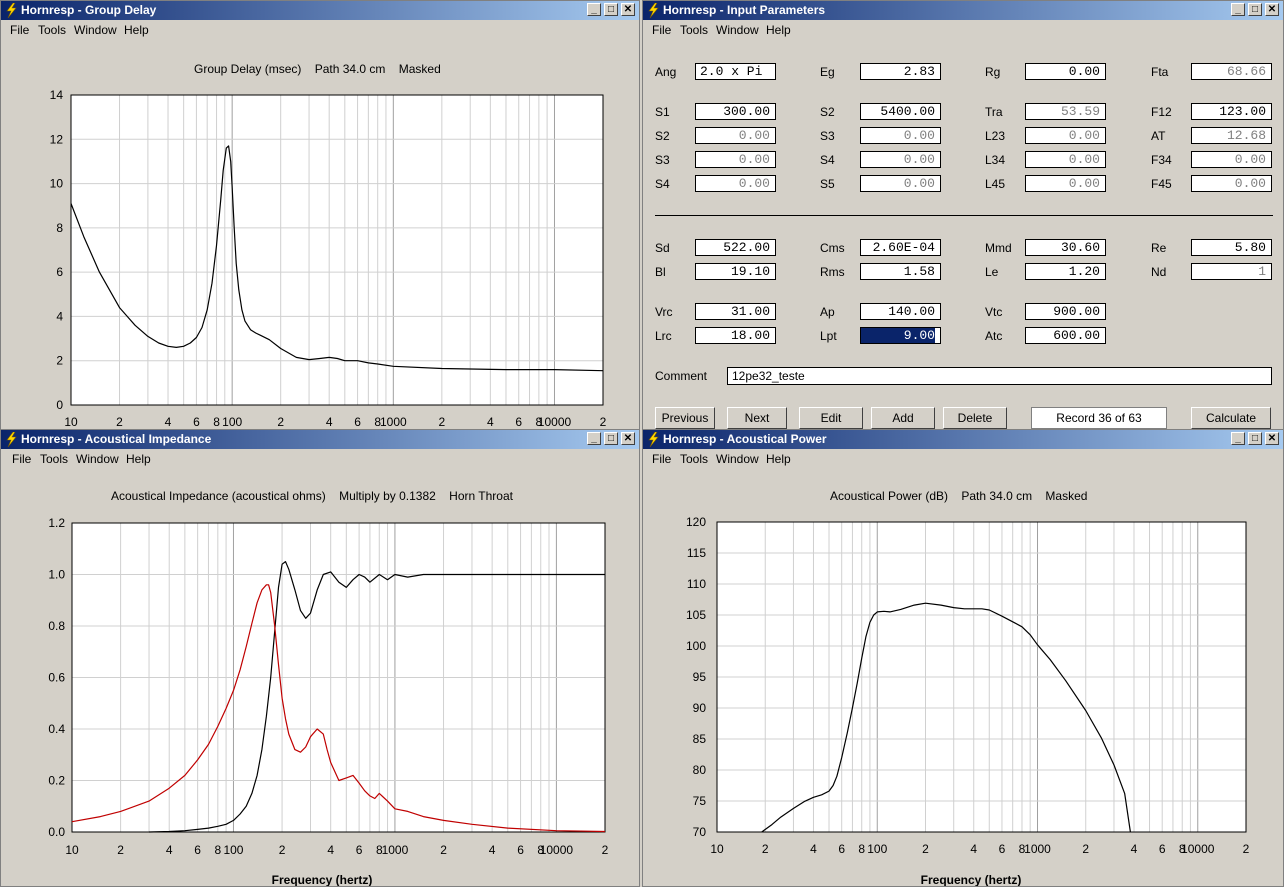 The width and height of the screenshot is (1284, 887). I want to click on mmd-field: 30.60, so click(1065, 247).